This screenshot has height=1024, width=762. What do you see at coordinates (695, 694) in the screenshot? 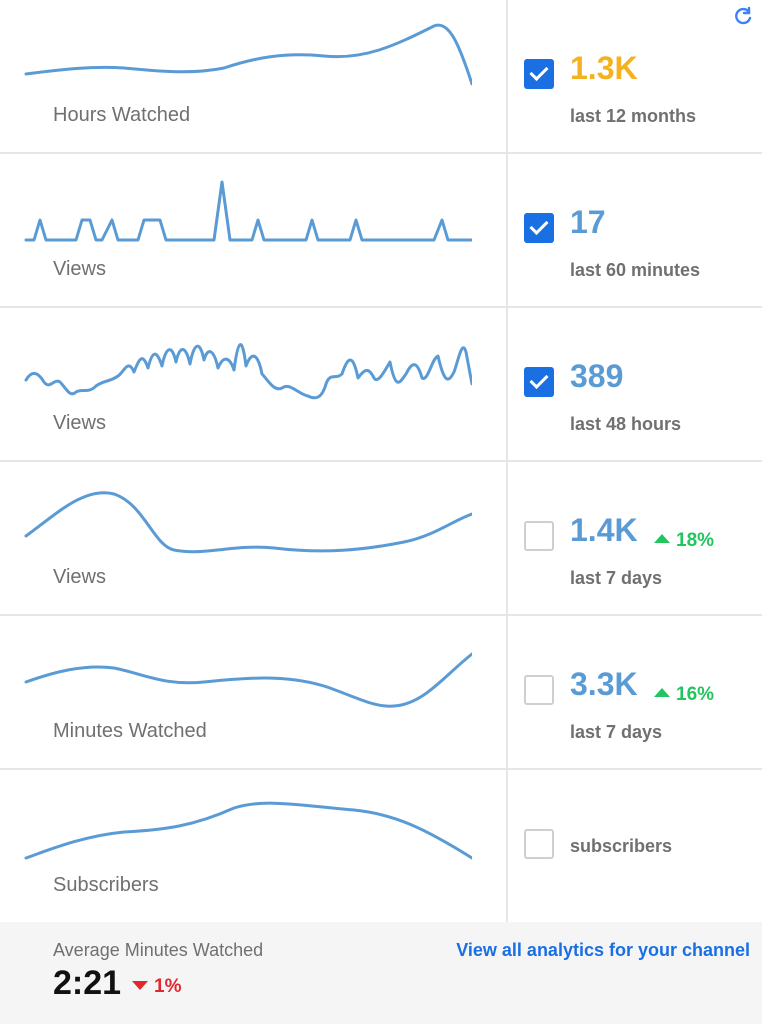
I see `change-value: 16%` at bounding box center [695, 694].